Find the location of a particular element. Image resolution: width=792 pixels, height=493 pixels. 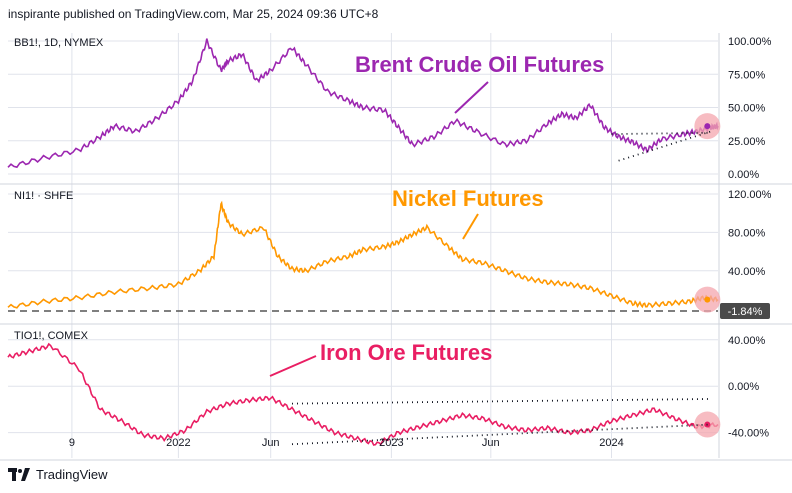

x-tick-label: 2022 is located at coordinates (178, 443).